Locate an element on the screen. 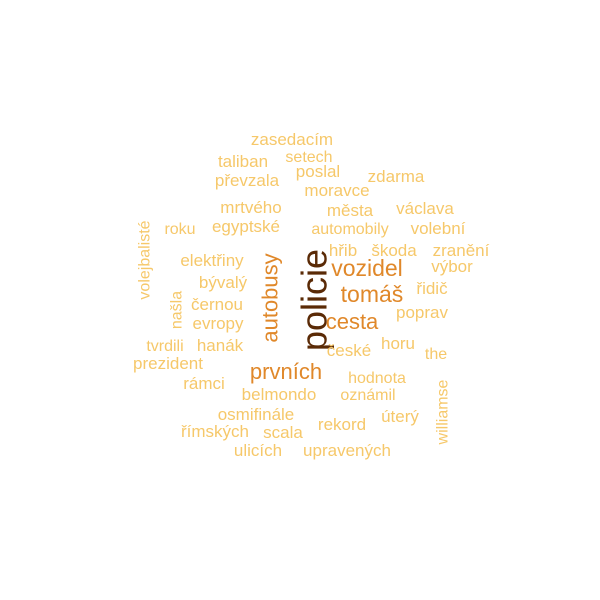 This screenshot has width=600, height=600. word-cloud-word: policie is located at coordinates (314, 300).